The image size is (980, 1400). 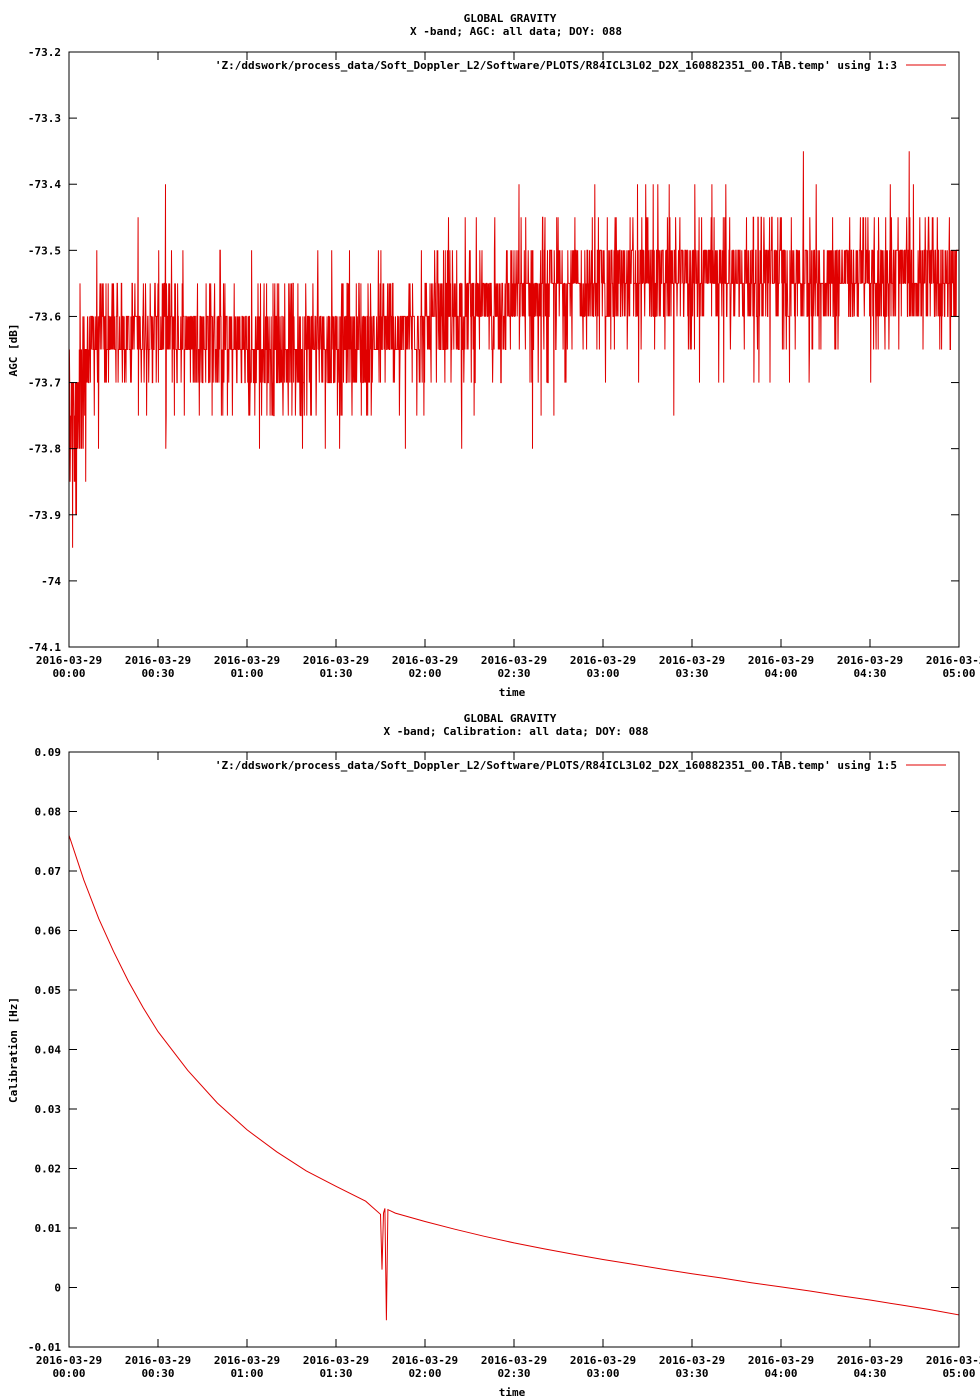 I want to click on chart-1-y-tick-label: -73.4, so click(x=44, y=184).